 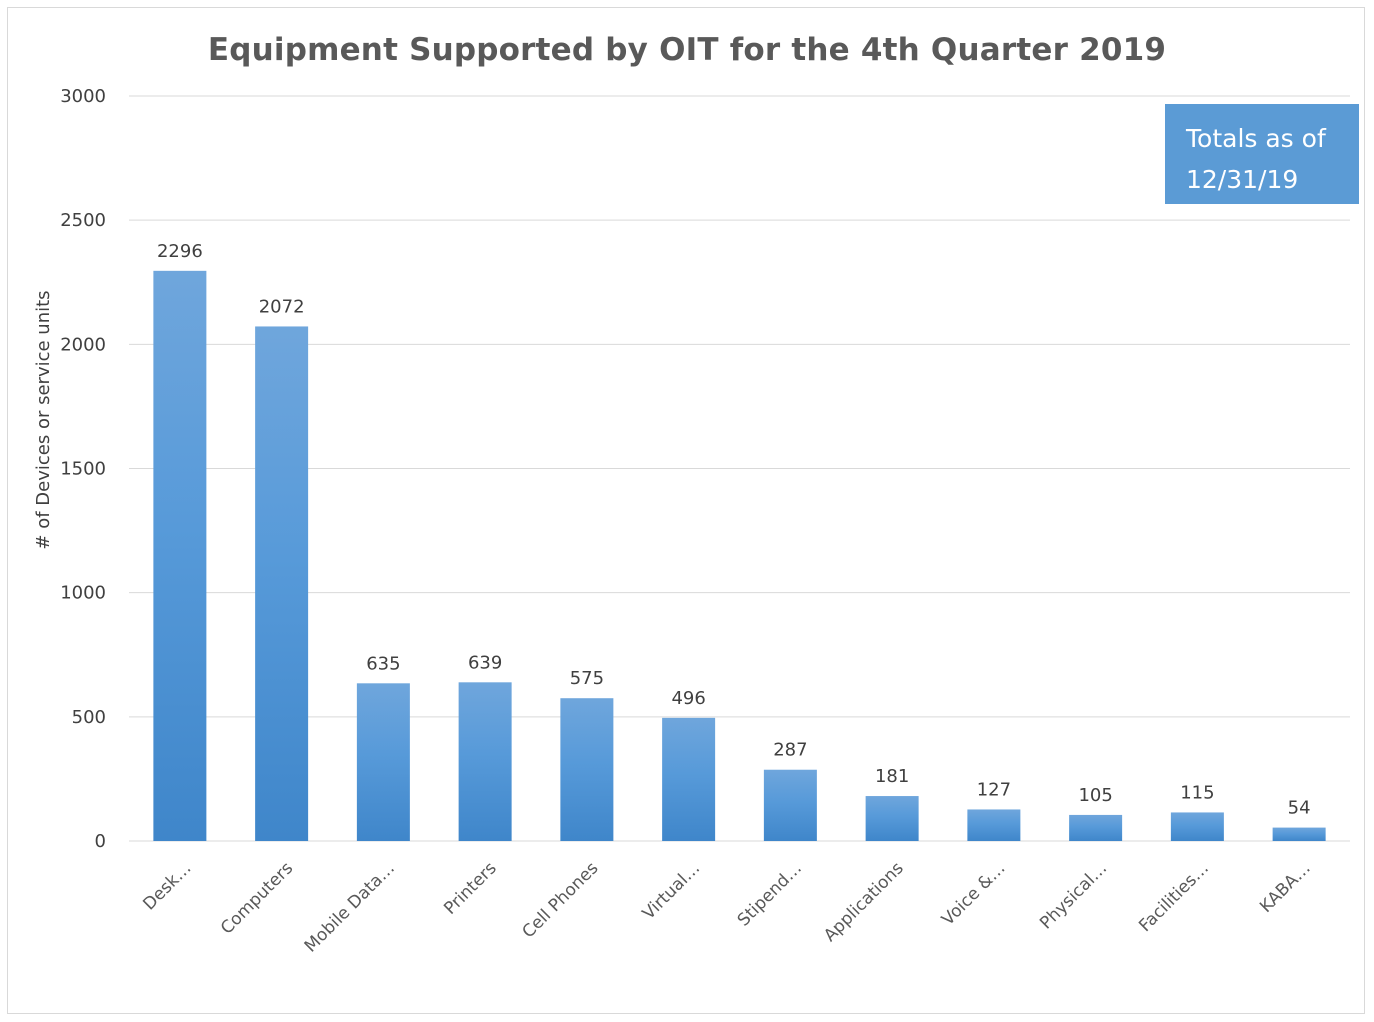 I want to click on y-tick-label: 2500, so click(x=83, y=220).